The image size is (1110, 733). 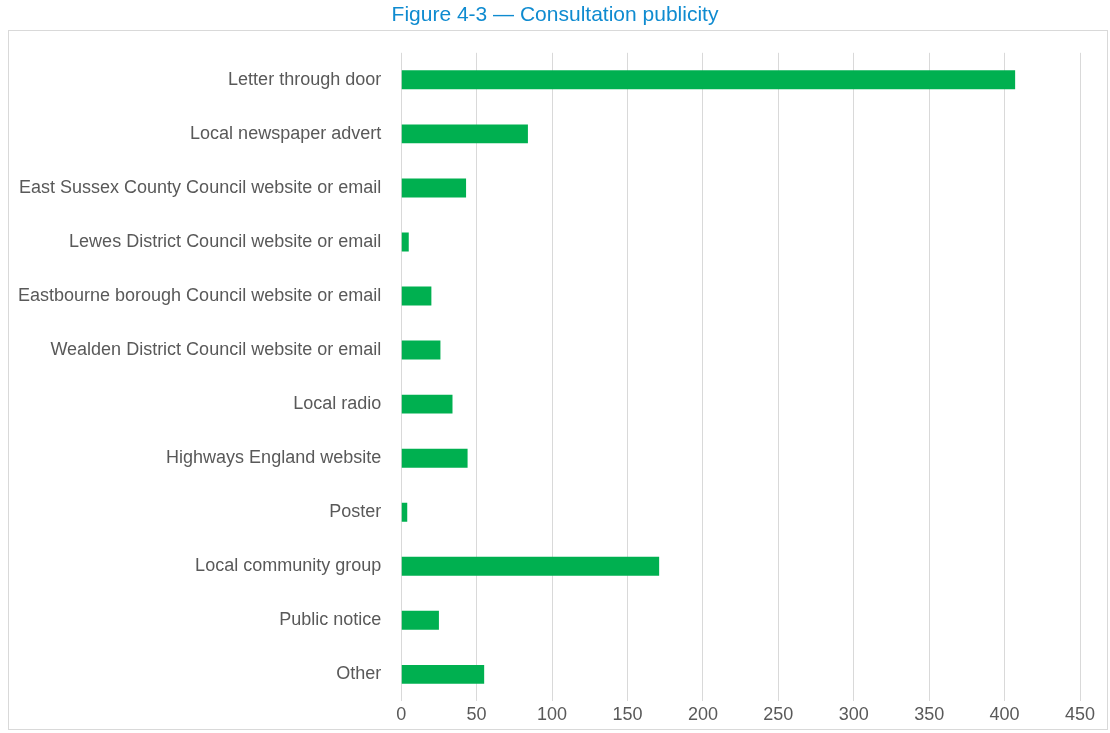 I want to click on y-tick-label: Highways England website, so click(x=274, y=457).